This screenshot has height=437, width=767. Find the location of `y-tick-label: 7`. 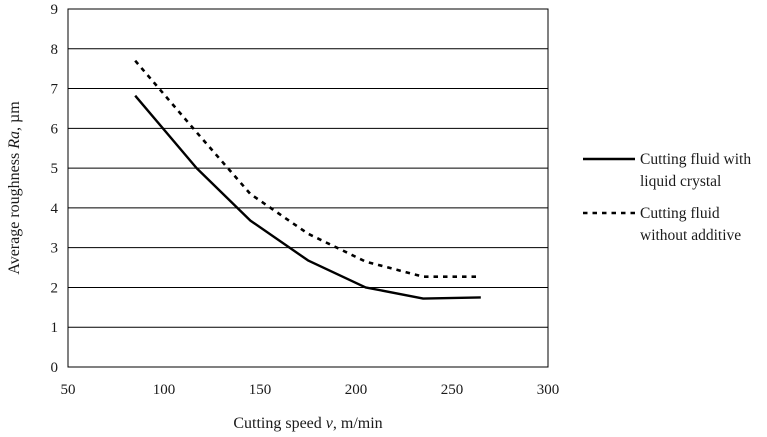

y-tick-label: 7 is located at coordinates (55, 90).